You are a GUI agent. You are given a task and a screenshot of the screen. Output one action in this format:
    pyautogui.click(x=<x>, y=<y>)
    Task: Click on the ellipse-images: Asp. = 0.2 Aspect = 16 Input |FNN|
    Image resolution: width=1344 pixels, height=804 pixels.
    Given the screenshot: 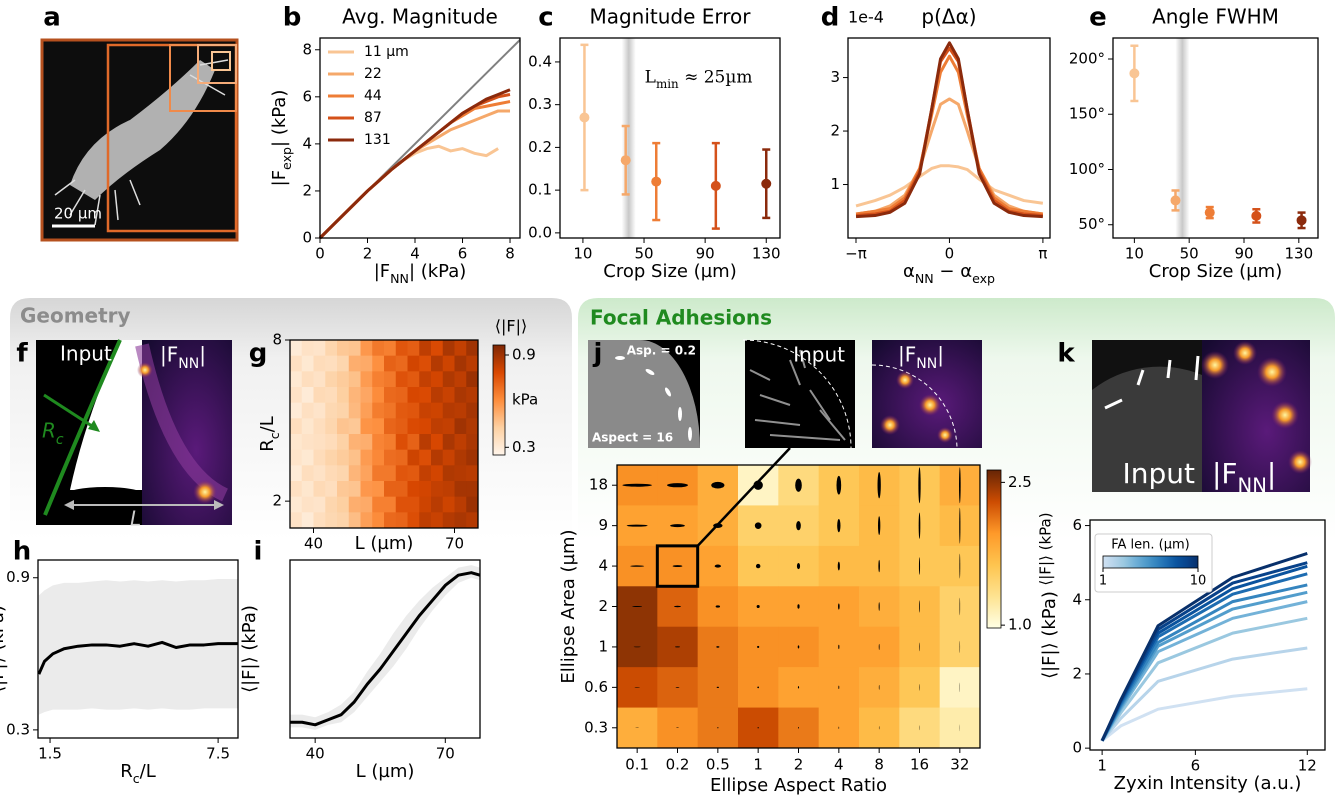 What is the action you would take?
    pyautogui.click(x=785, y=394)
    